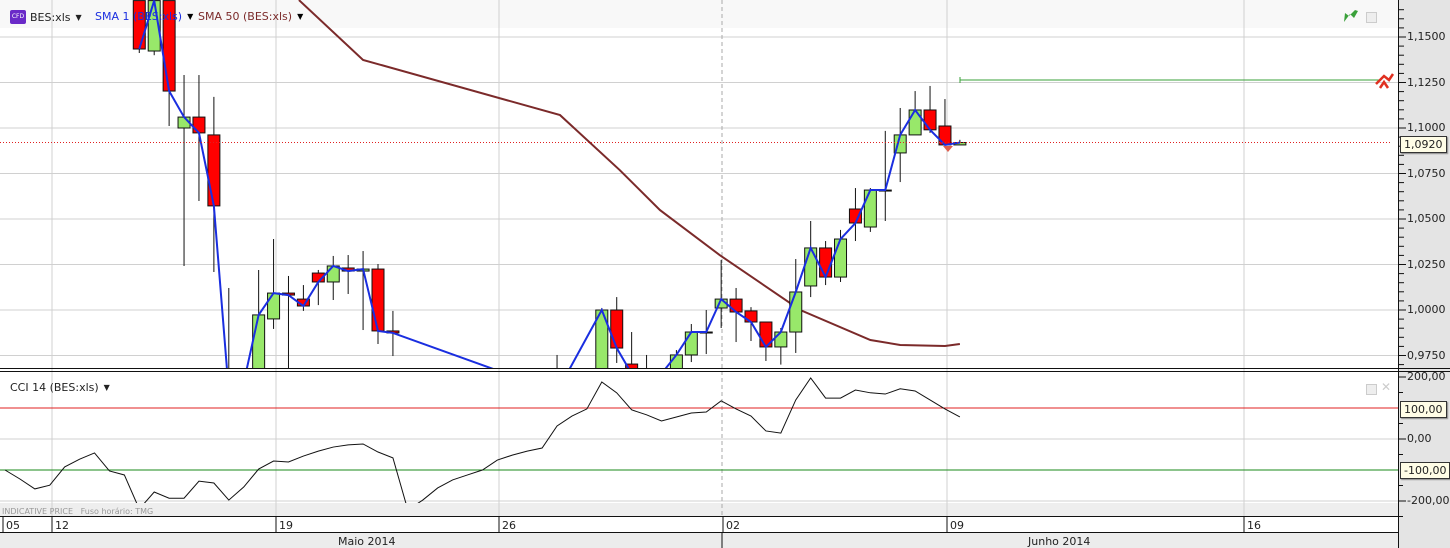 The height and width of the screenshot is (548, 1450). Describe the element at coordinates (1419, 438) in the screenshot. I see `cci-tick-label: 0,00` at that location.